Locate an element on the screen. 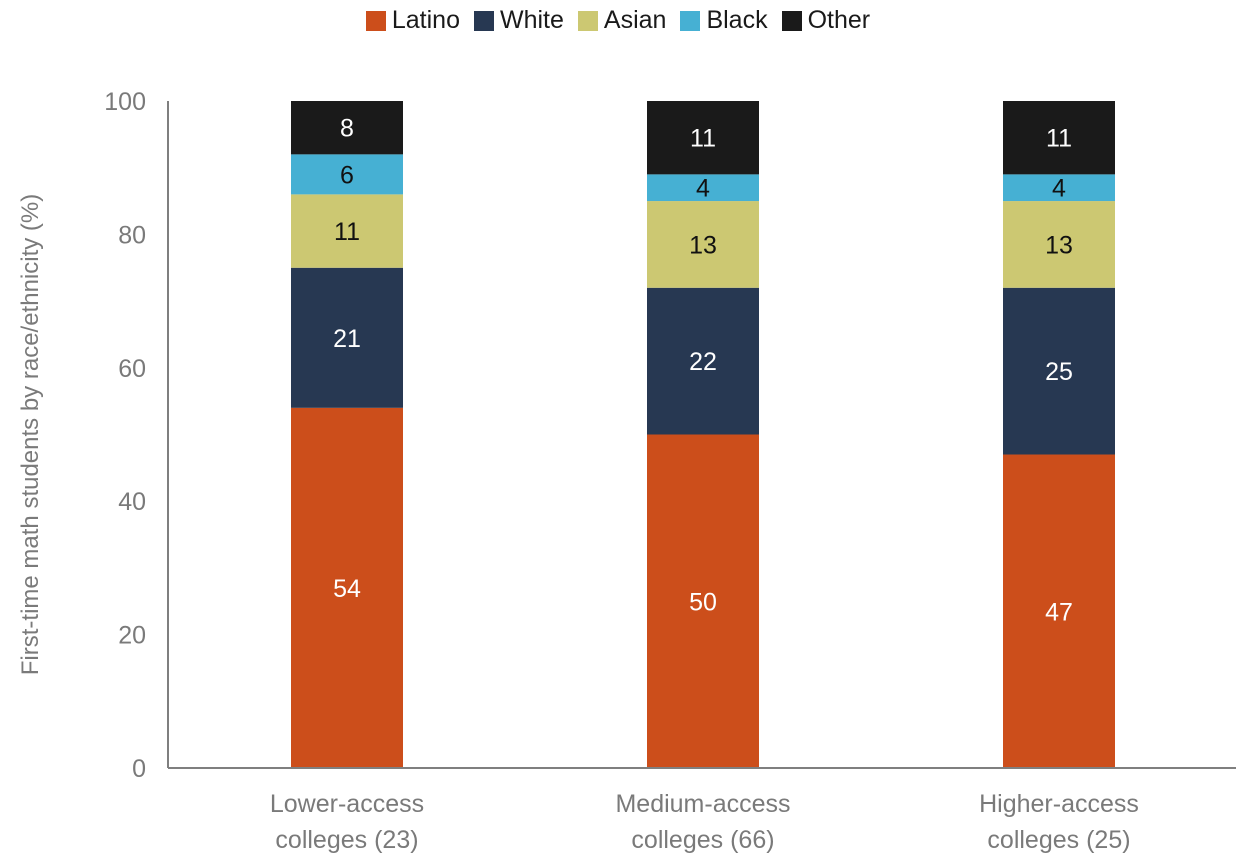  legend-item-other: Other is located at coordinates (826, 20).